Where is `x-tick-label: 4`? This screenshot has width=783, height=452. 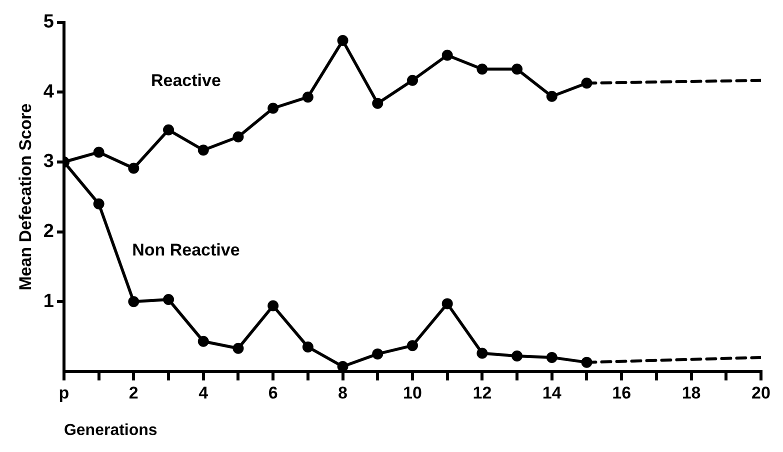 x-tick-label: 4 is located at coordinates (203, 392).